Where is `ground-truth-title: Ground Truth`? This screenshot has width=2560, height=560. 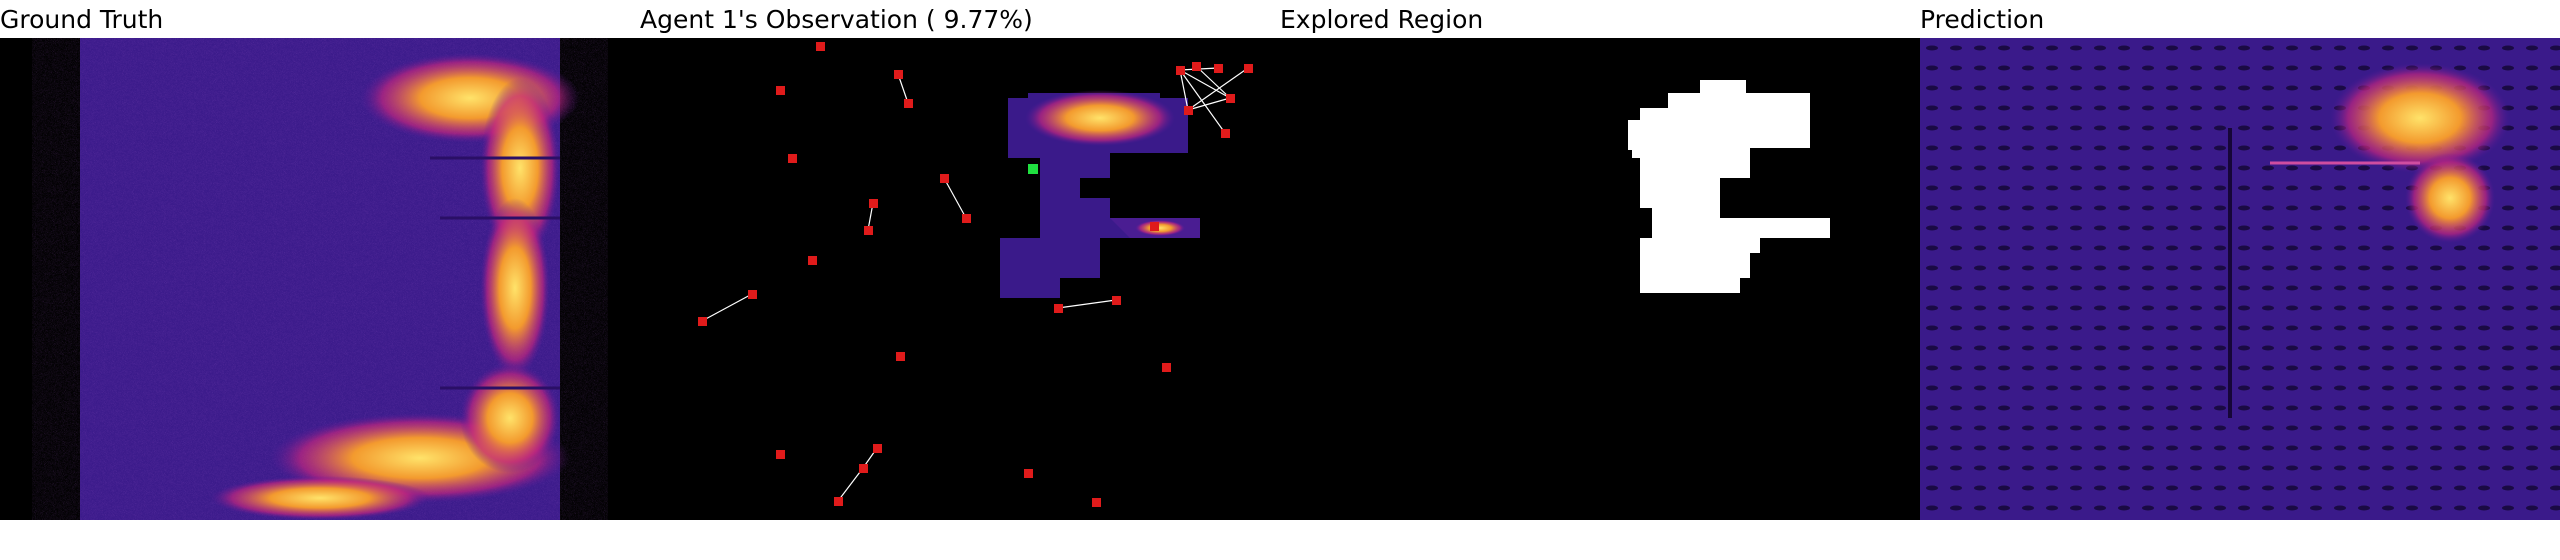 ground-truth-title: Ground Truth is located at coordinates (81, 20).